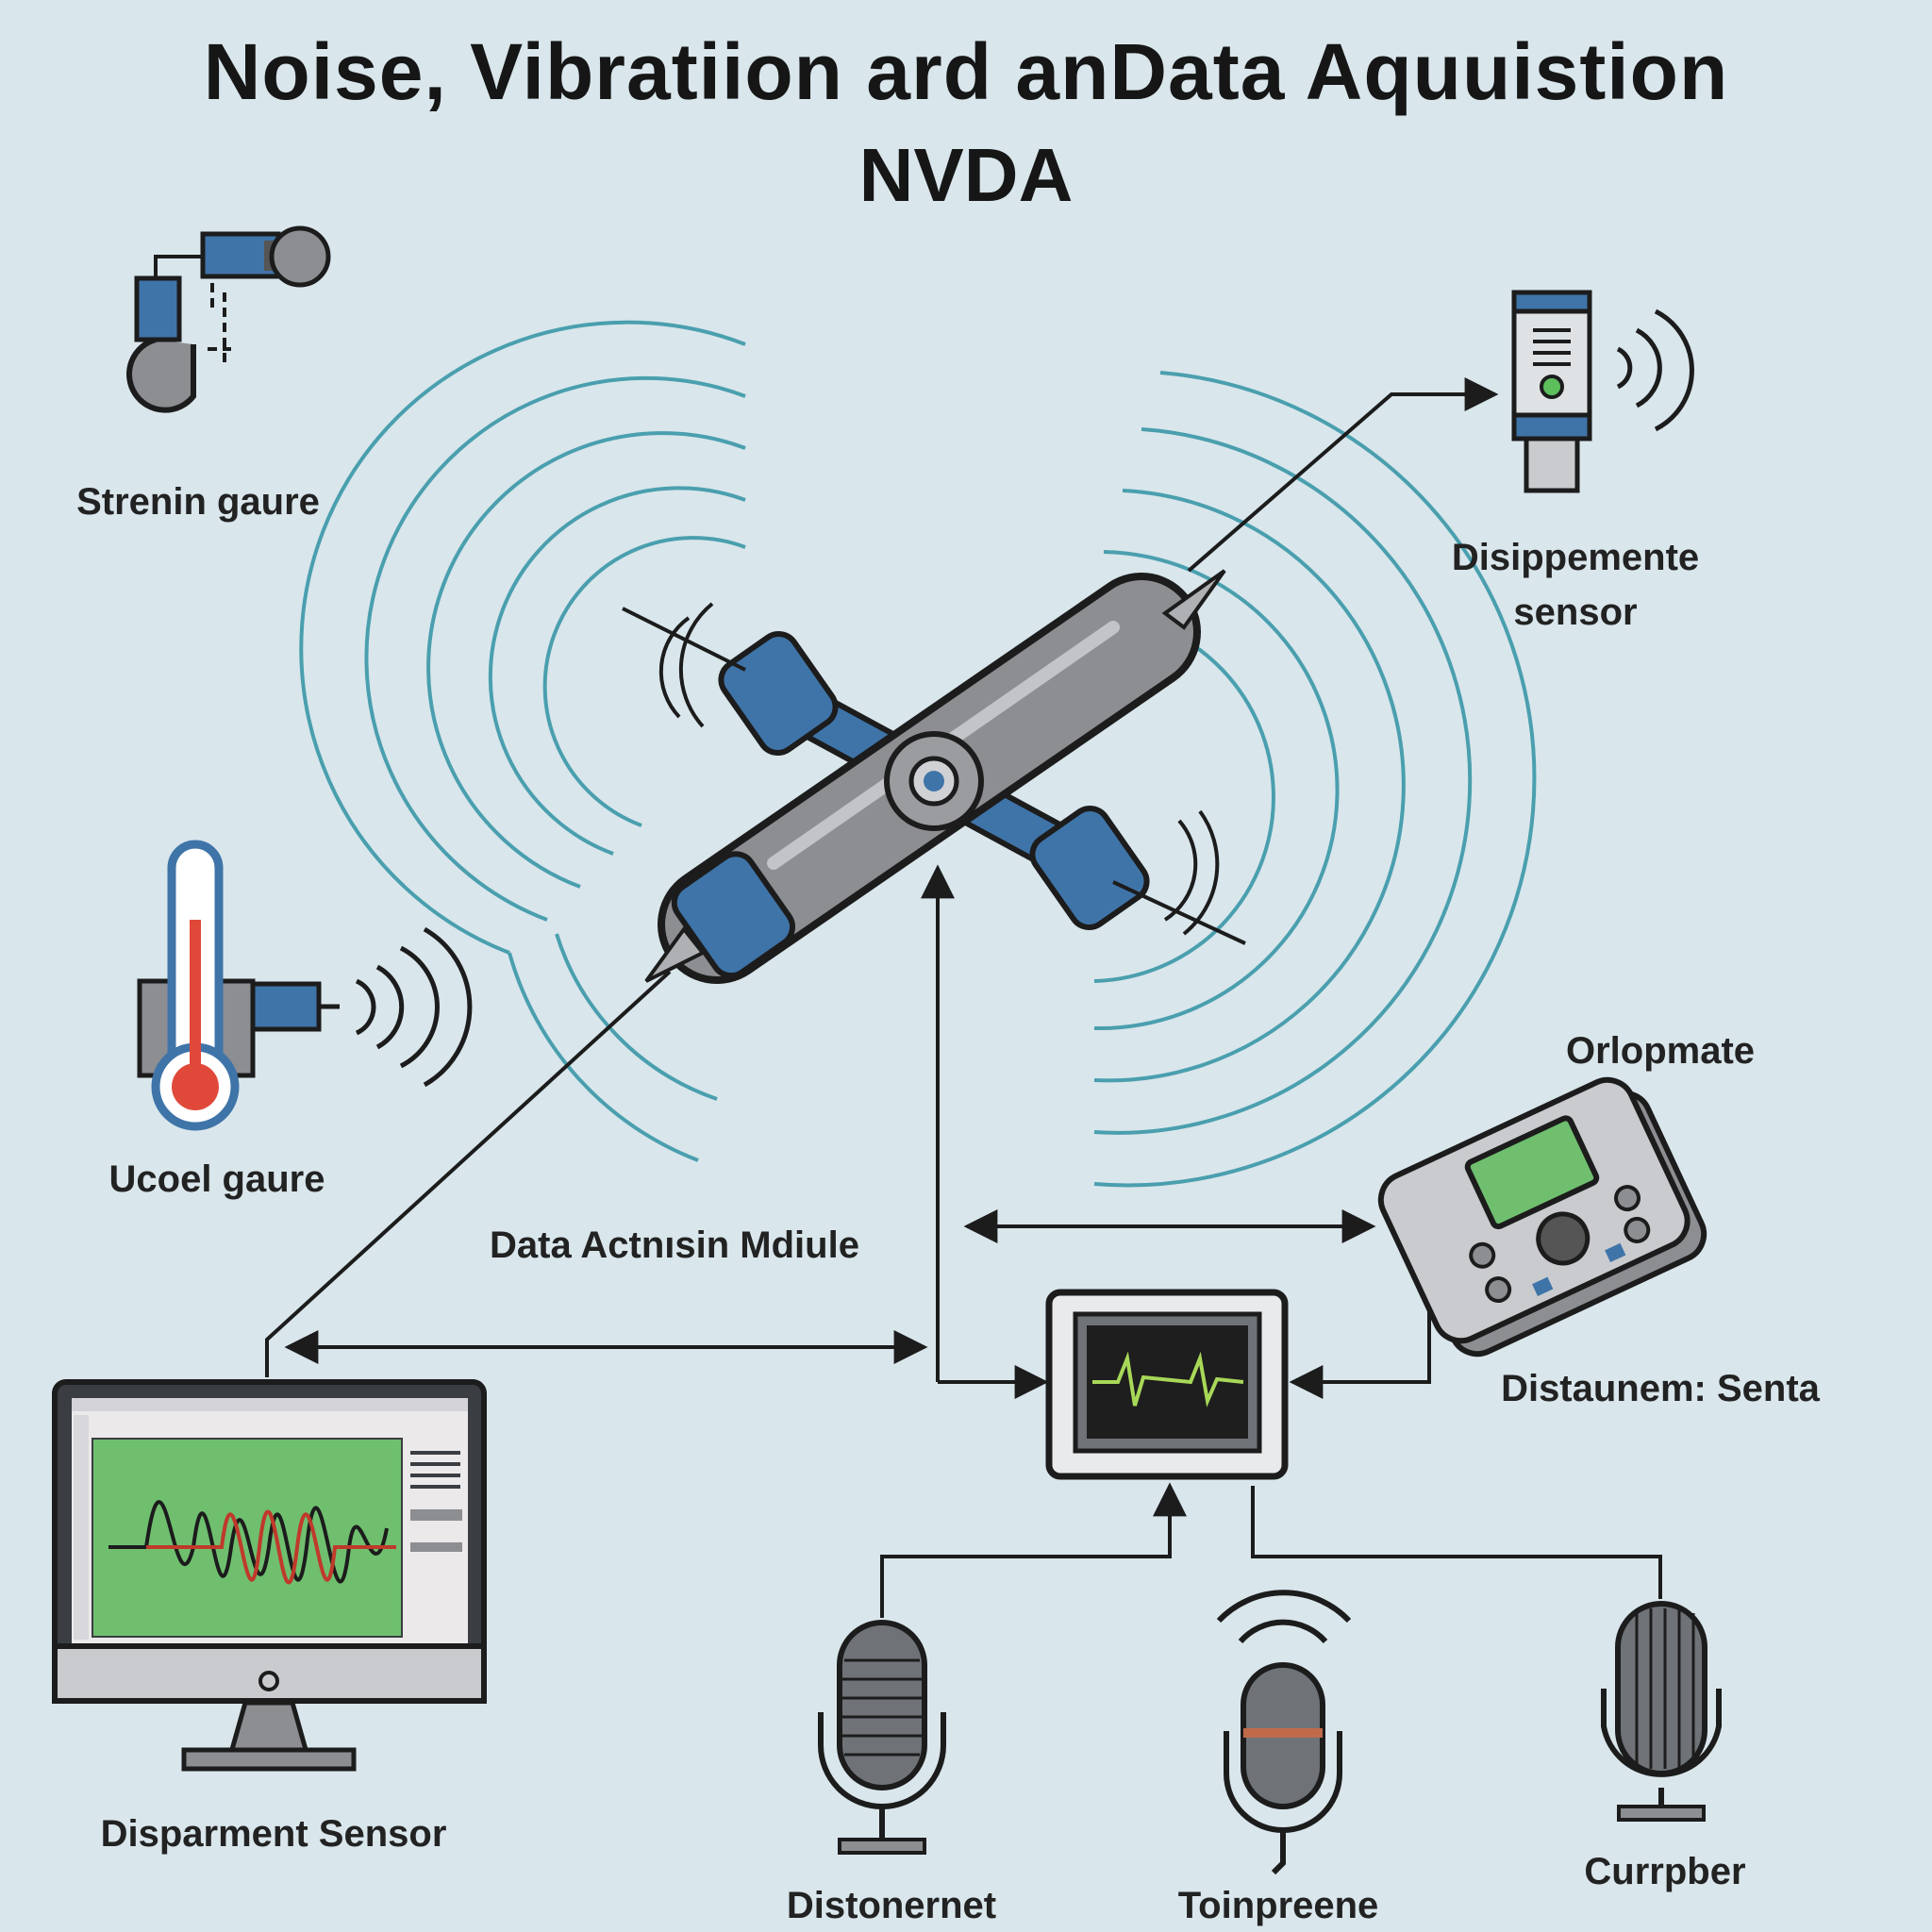 The height and width of the screenshot is (1932, 1932). What do you see at coordinates (1278, 1905) in the screenshot?
I see `label-mic-center: Toinpreene` at bounding box center [1278, 1905].